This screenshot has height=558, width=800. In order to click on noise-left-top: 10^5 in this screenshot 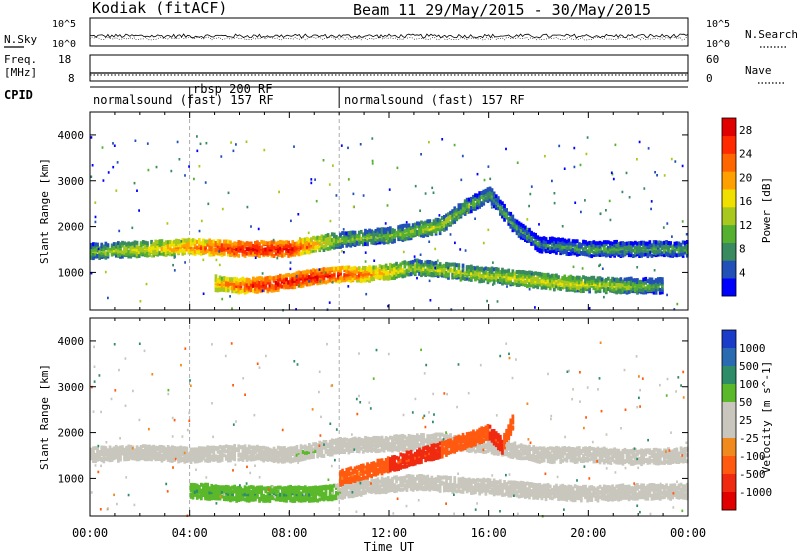, I will do `click(64, 24)`.